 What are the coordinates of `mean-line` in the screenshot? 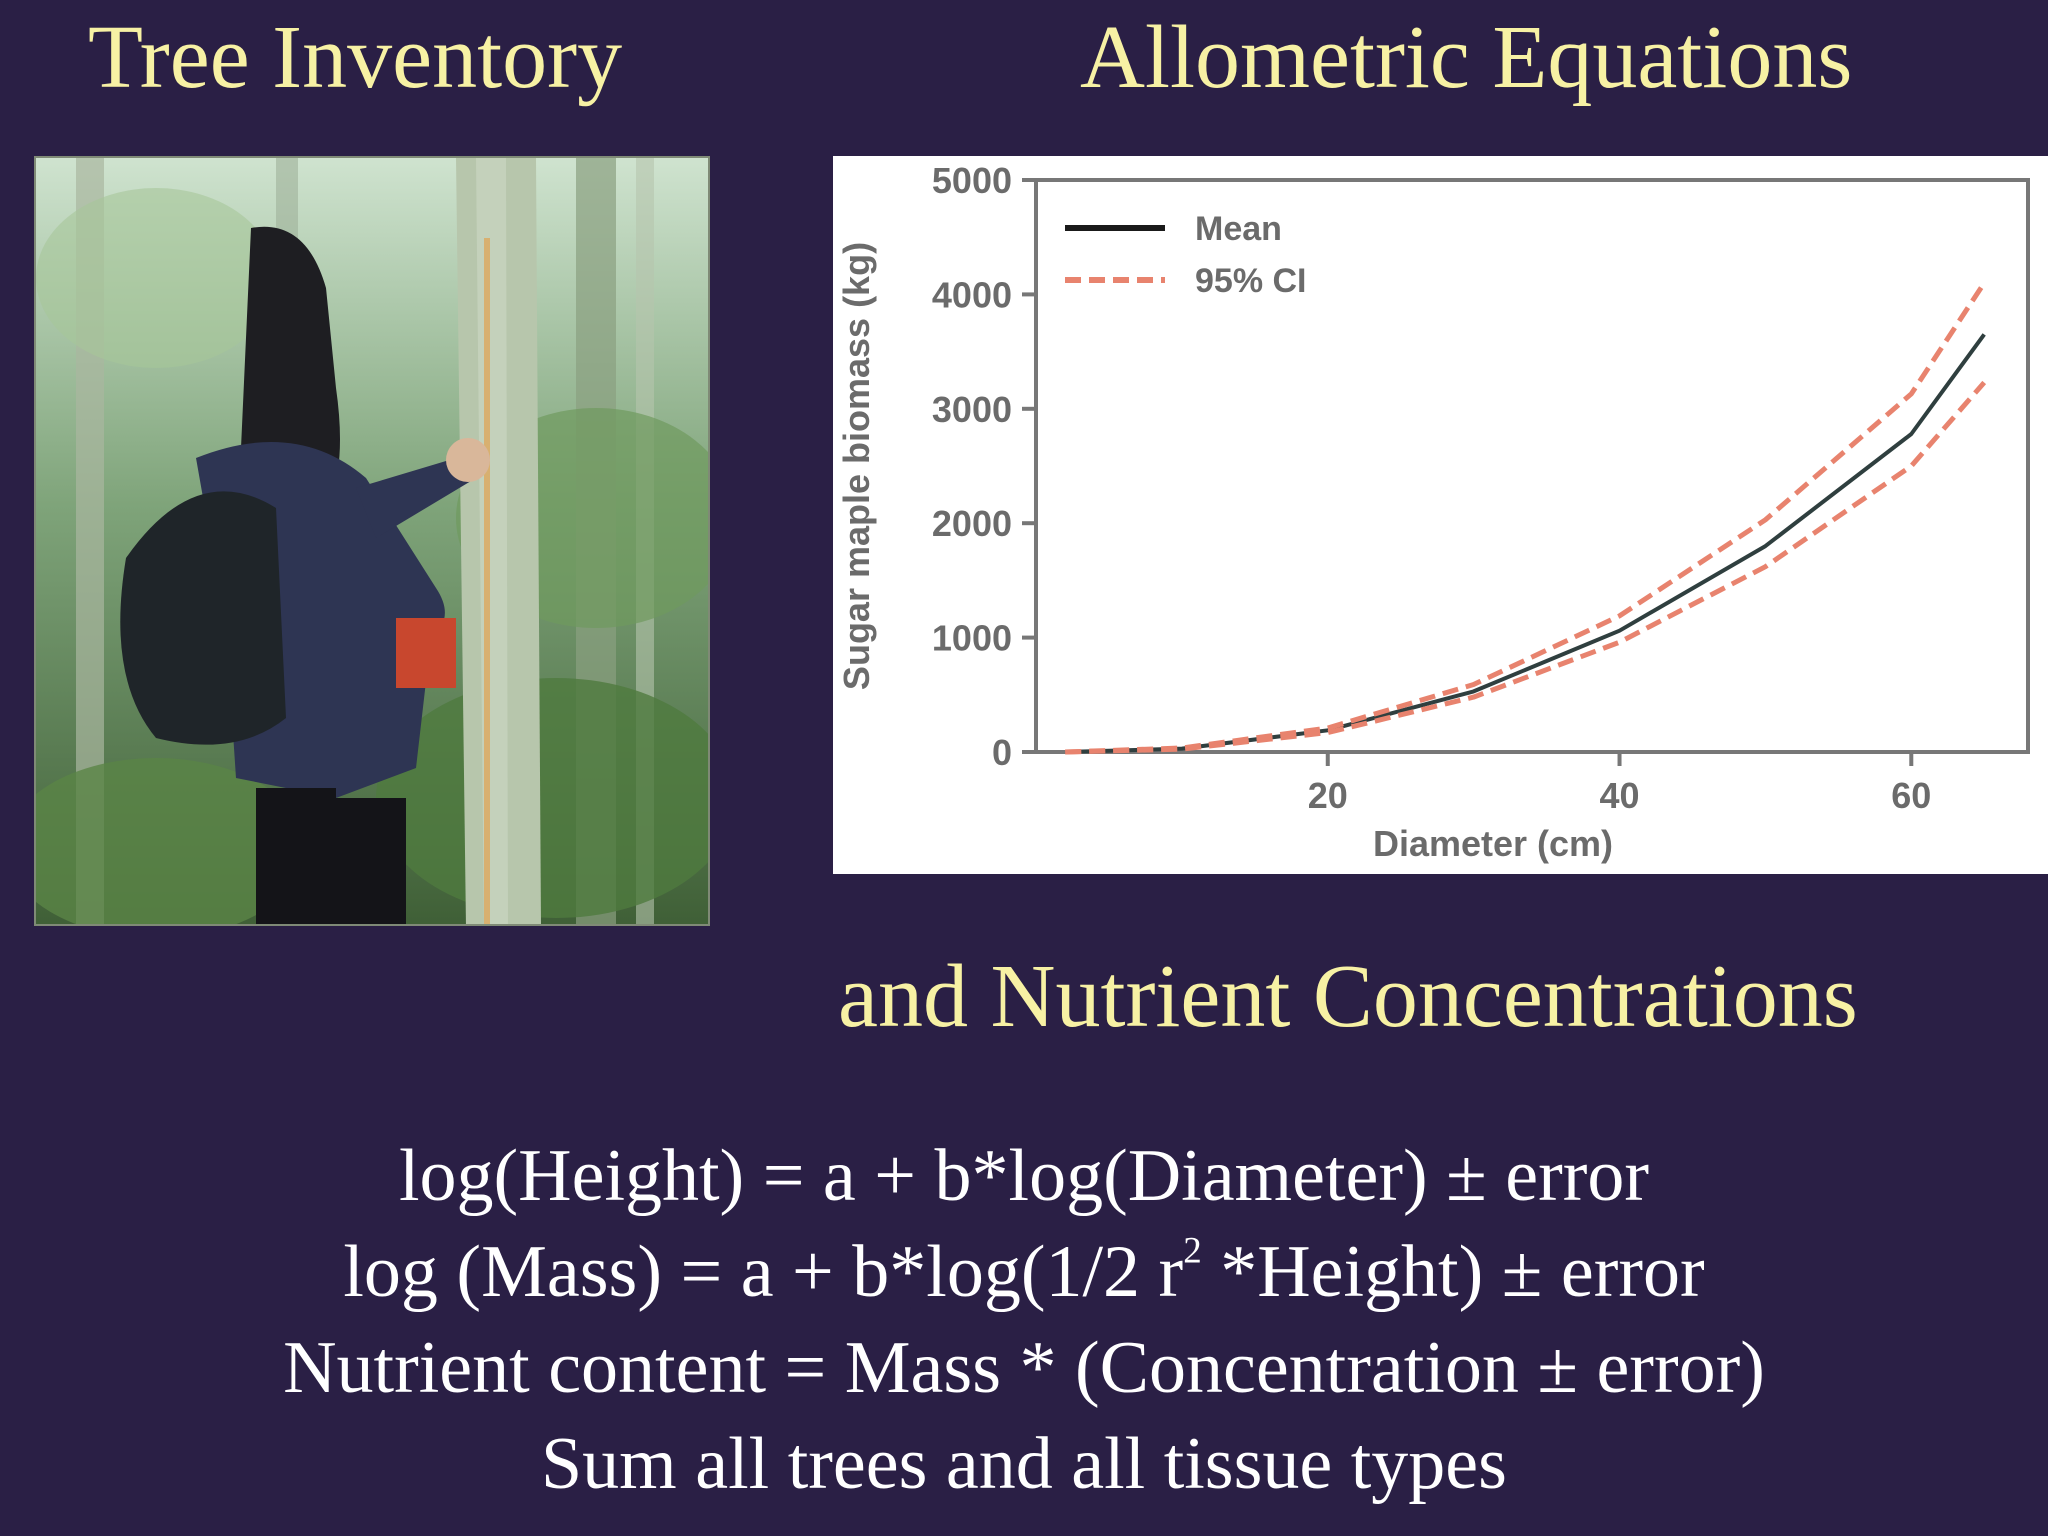 It's located at (1525, 543).